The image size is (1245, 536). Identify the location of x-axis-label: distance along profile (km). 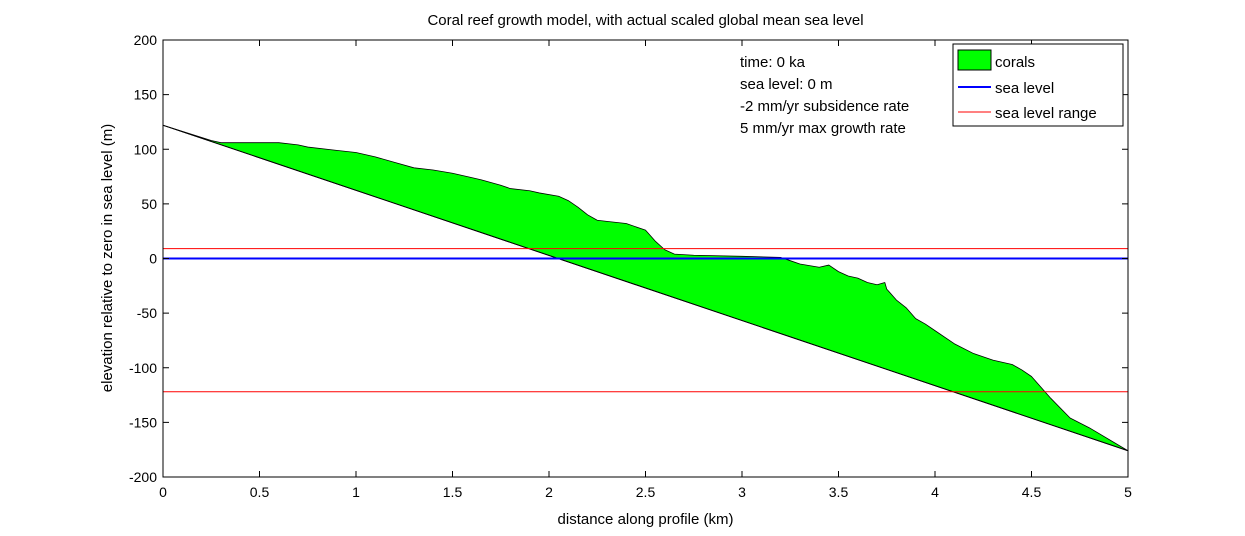
(646, 519).